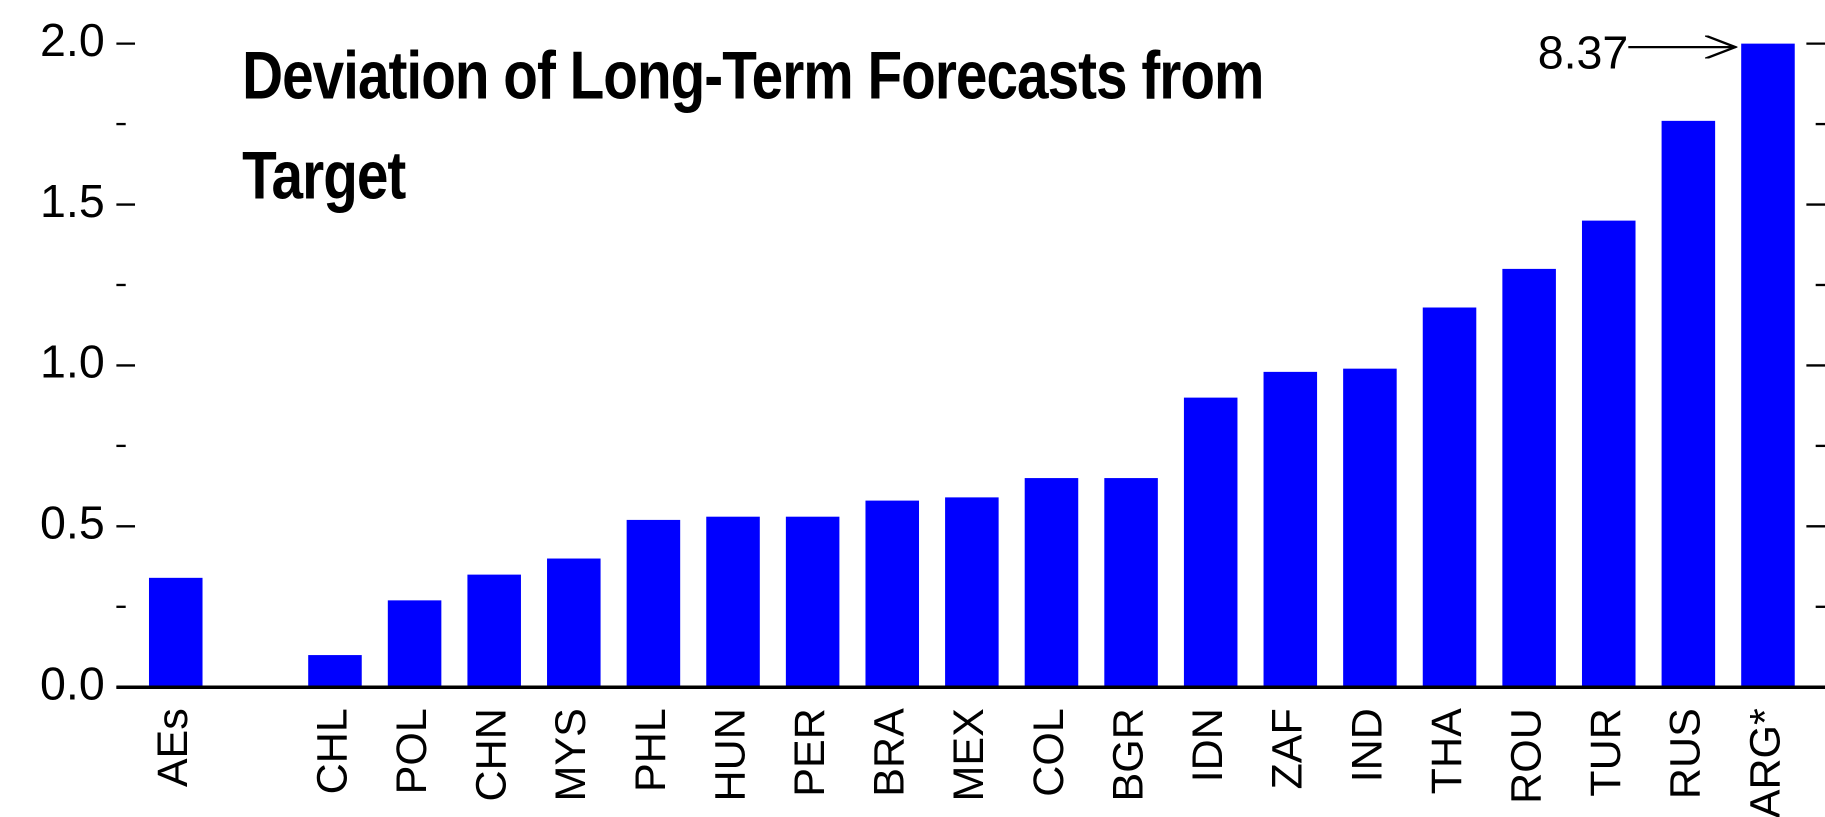 This screenshot has height=817, width=1825. Describe the element at coordinates (1288, 748) in the screenshot. I see `x-tick-label: ZAF` at that location.